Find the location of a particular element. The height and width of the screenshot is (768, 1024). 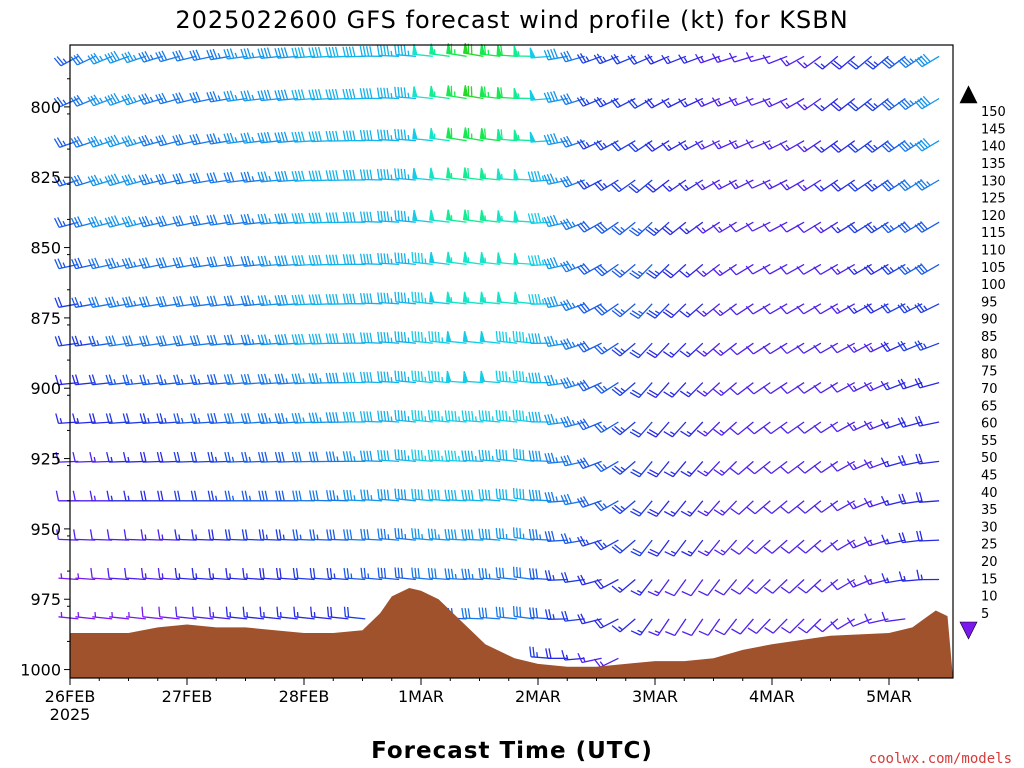

y-tick-label: 975 is located at coordinates (45, 599).